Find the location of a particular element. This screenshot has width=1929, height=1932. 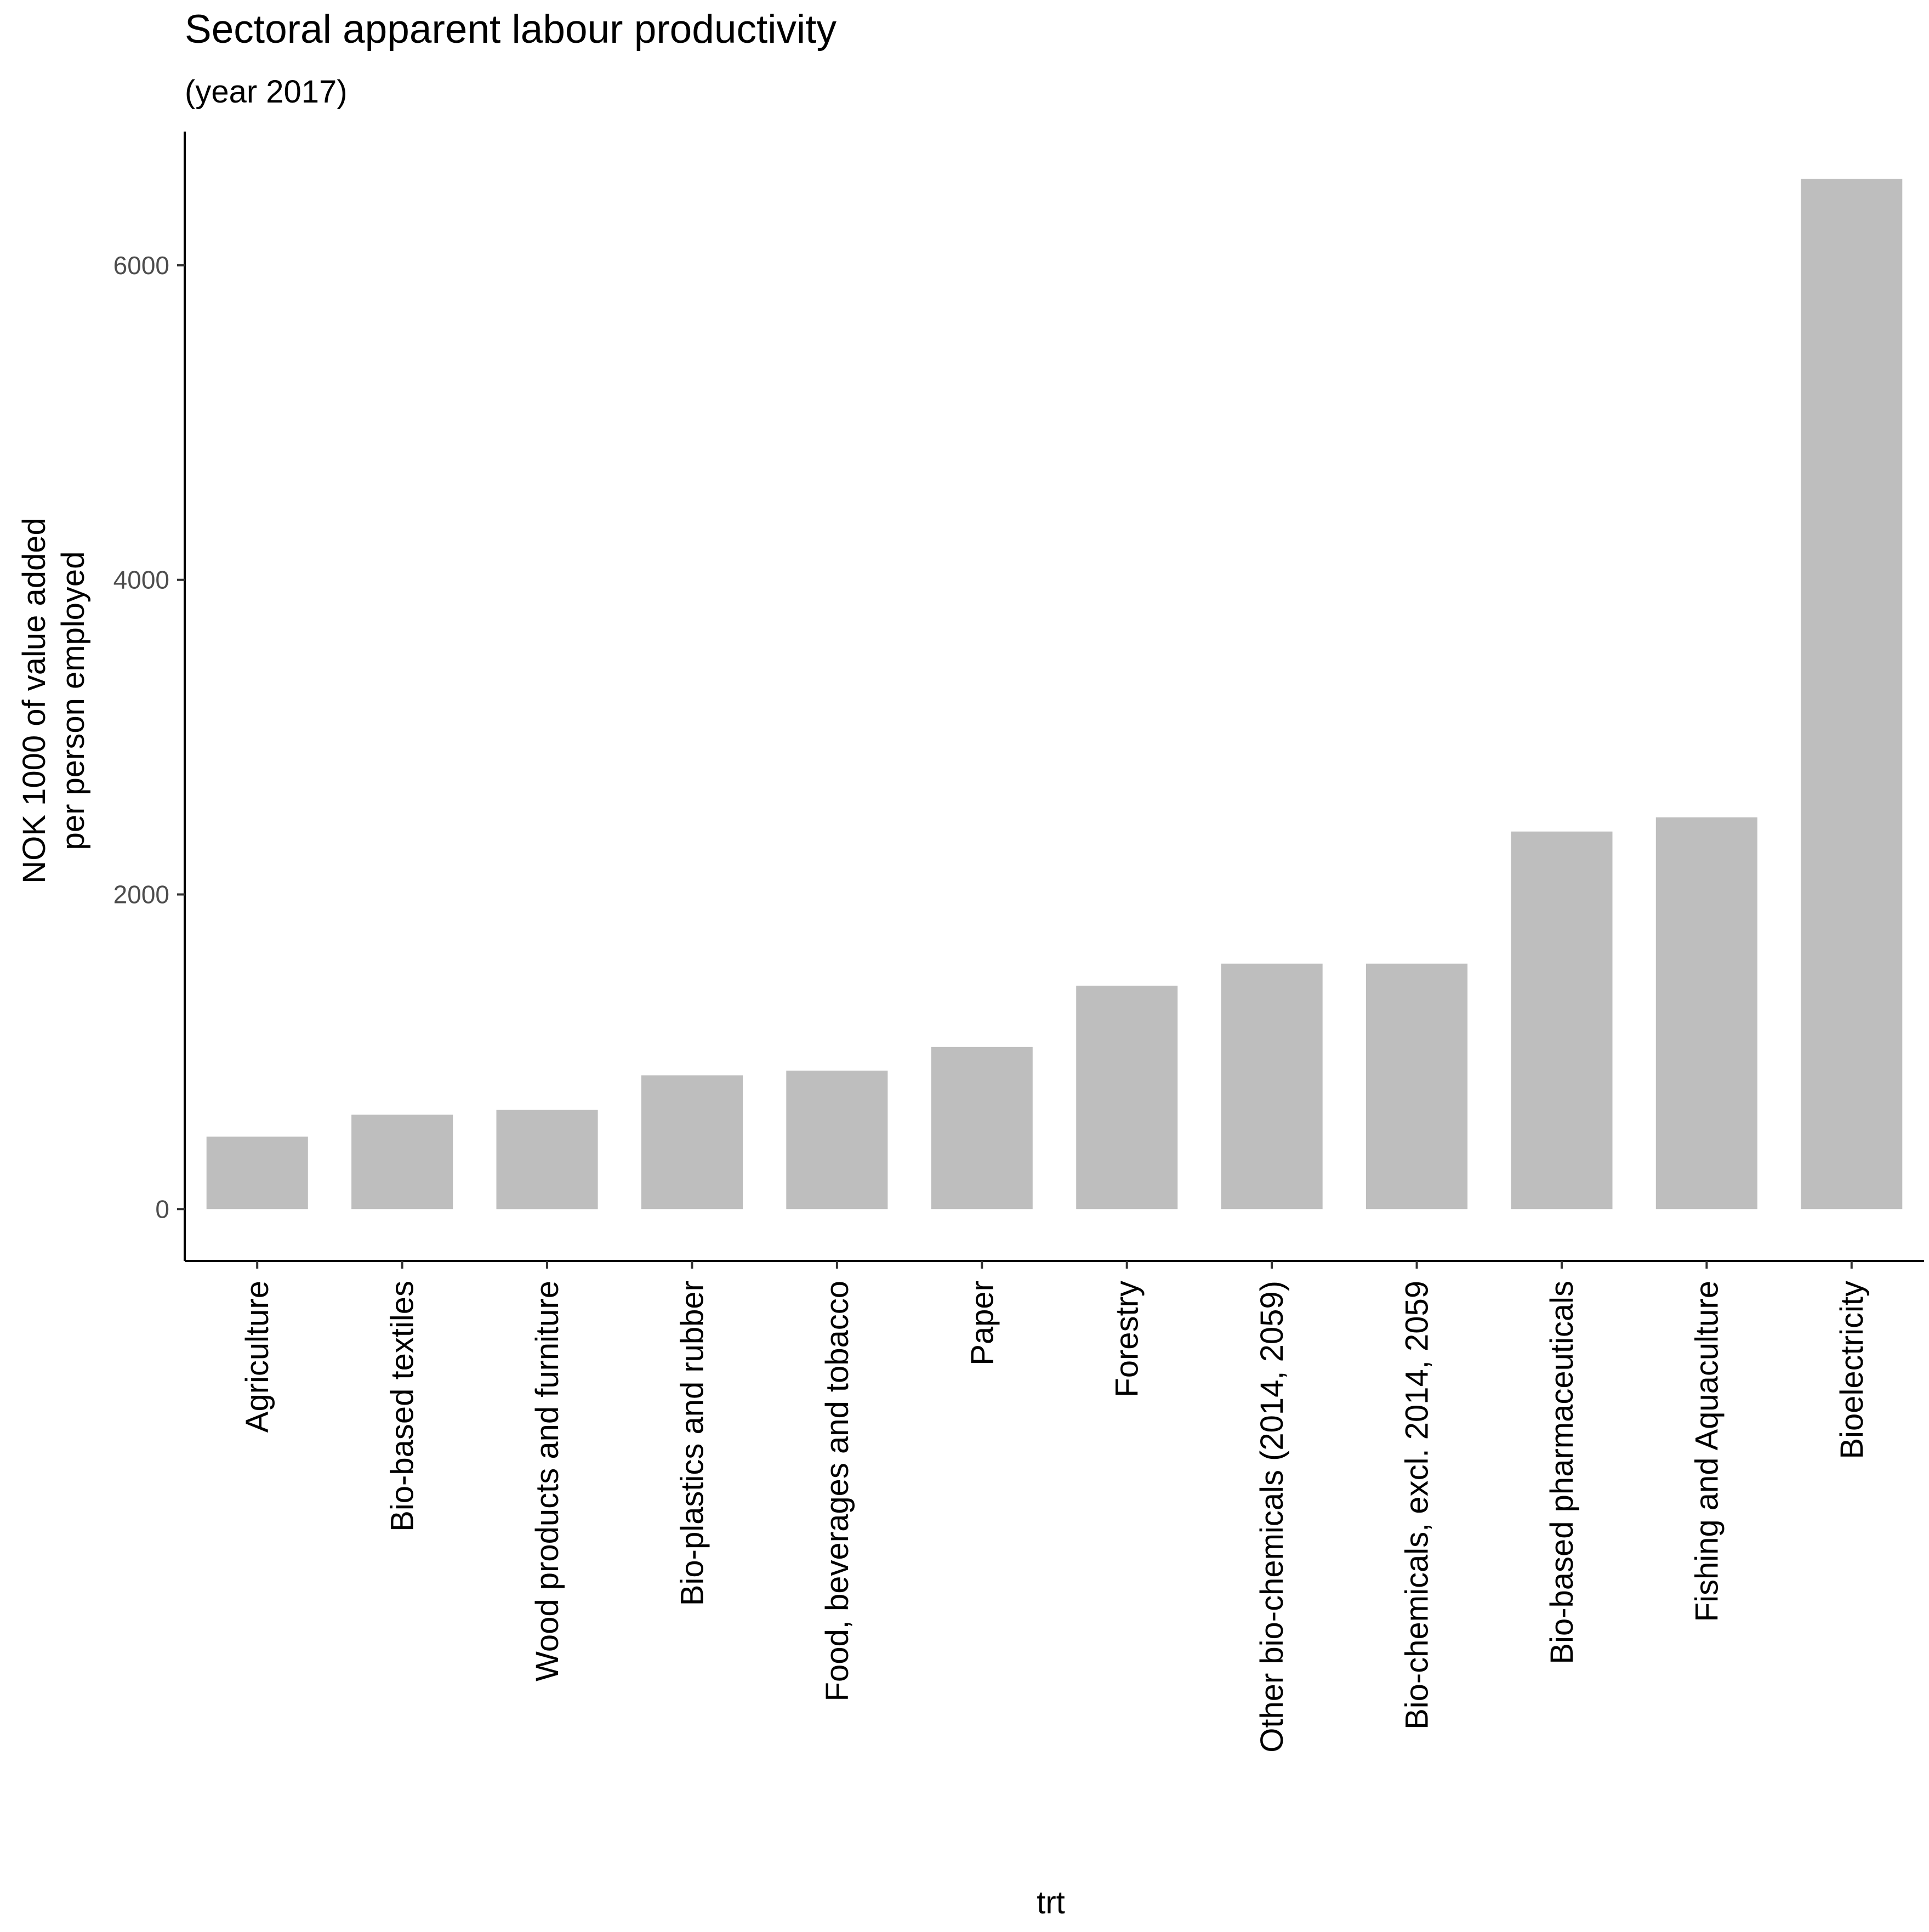

y-tick-label: 4000 is located at coordinates (141, 580).